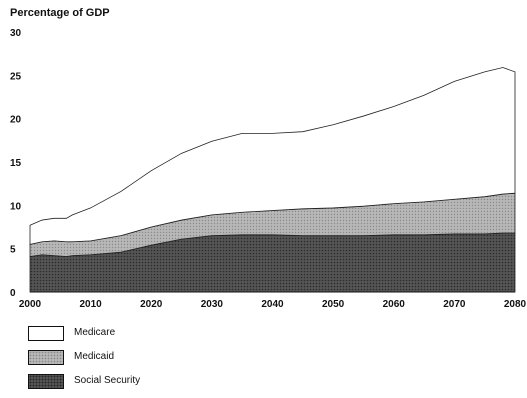 The image size is (527, 398). I want to click on x-tick-label: 2060, so click(394, 304).